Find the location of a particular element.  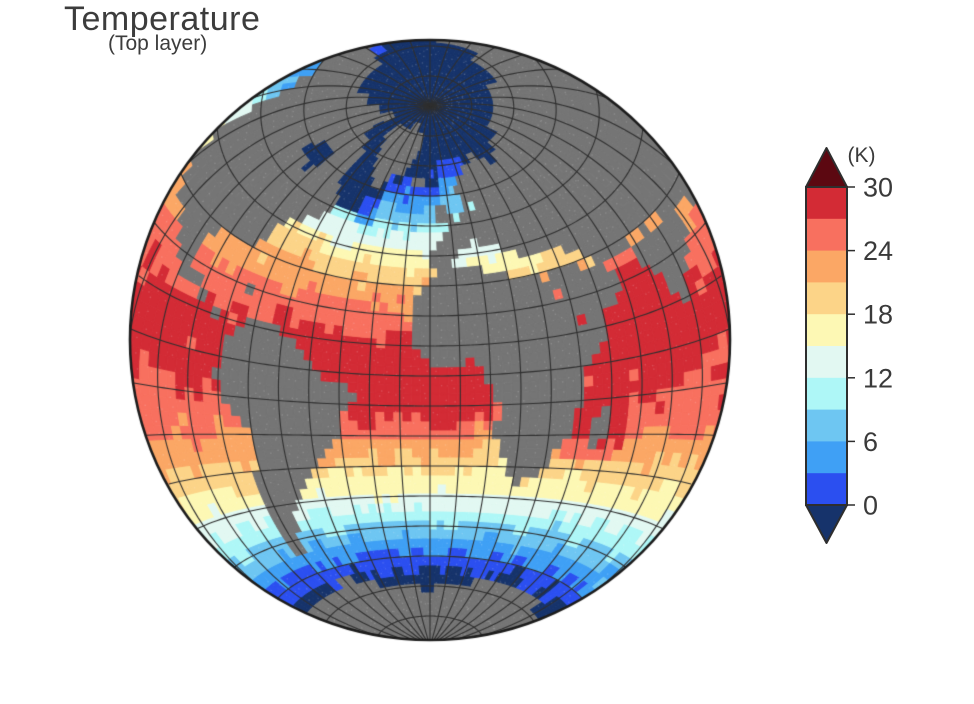

colorbar-tick-label: 6 is located at coordinates (870, 442).